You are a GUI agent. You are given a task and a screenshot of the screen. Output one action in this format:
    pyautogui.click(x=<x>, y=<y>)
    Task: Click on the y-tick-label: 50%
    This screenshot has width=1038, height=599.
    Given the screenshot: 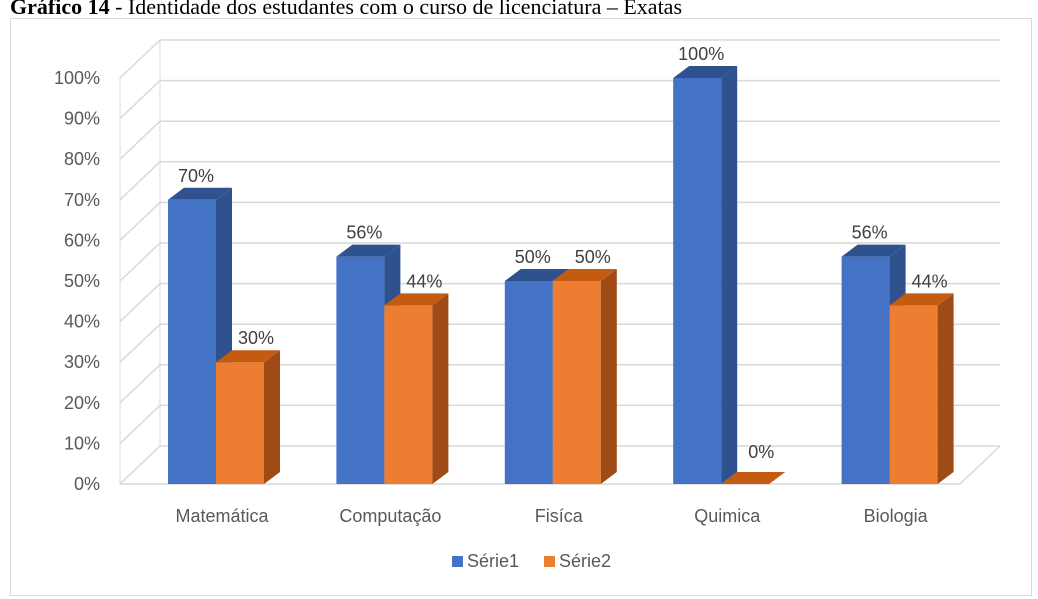 What is the action you would take?
    pyautogui.click(x=82, y=281)
    